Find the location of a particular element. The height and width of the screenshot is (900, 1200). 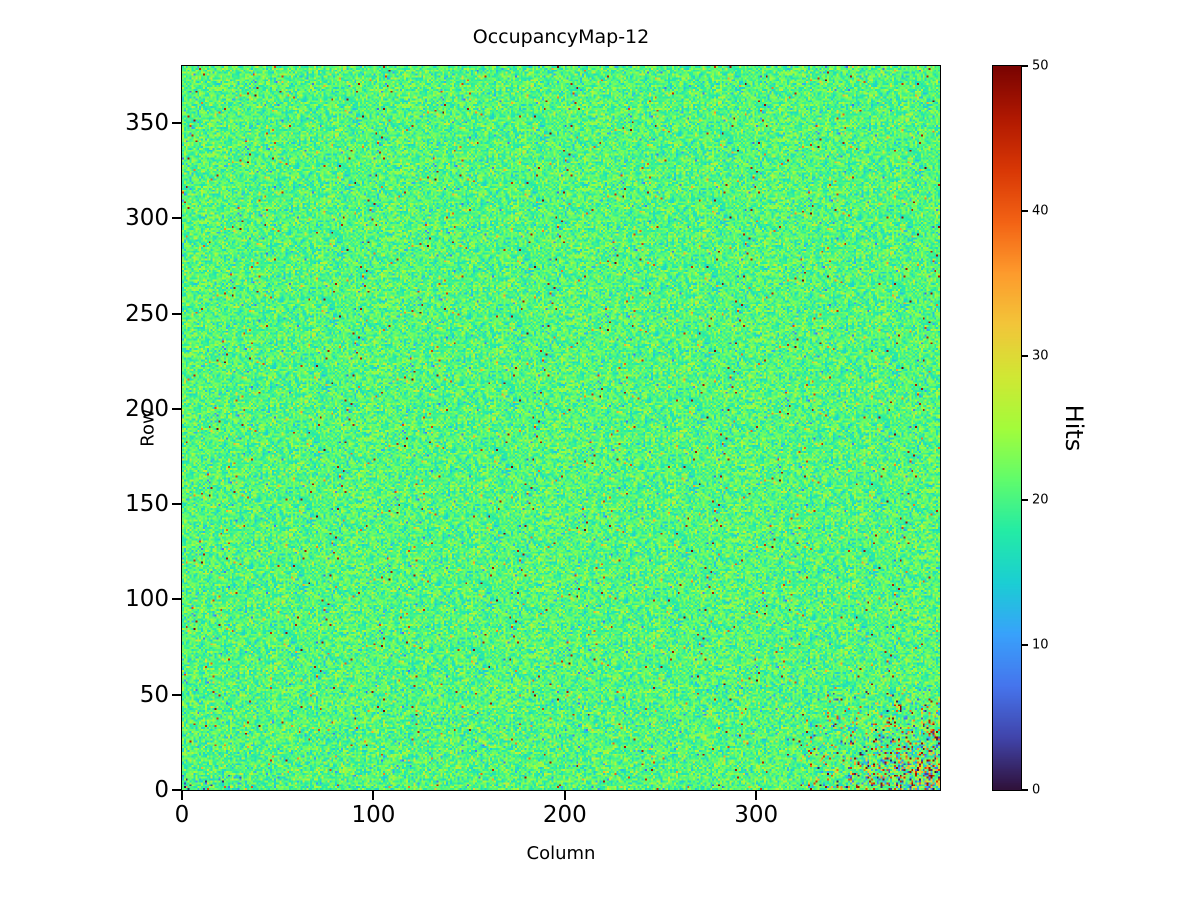

y-tick-label: 50 is located at coordinates (154, 694).